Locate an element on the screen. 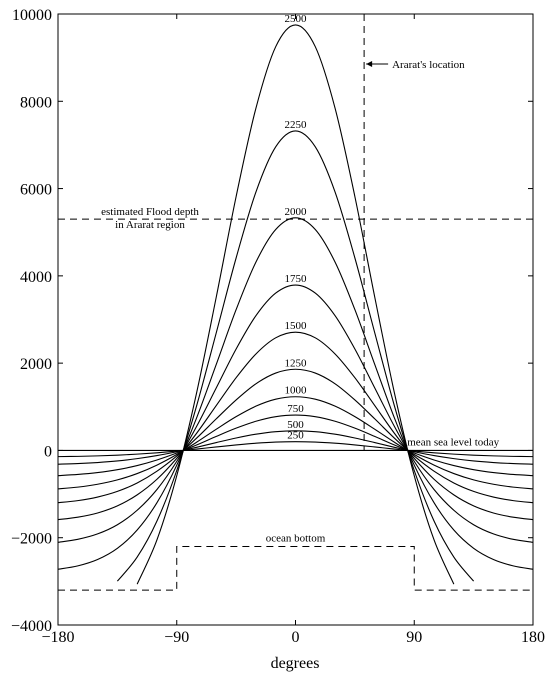 This screenshot has height=692, width=556. y-tick-label: 2000 is located at coordinates (36, 364).